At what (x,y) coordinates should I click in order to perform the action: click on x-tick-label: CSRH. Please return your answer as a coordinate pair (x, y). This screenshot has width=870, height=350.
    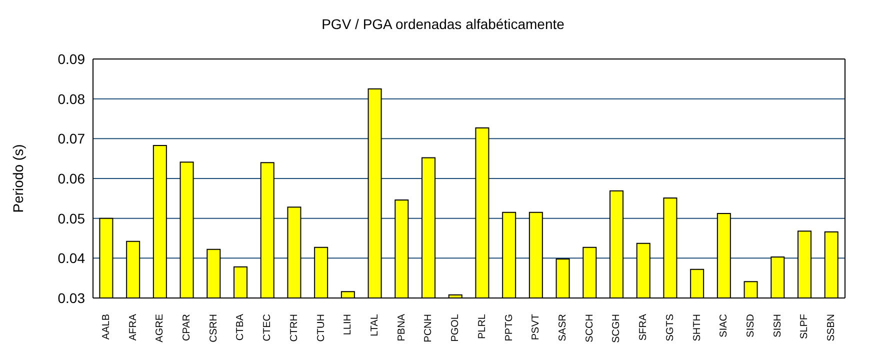
    Looking at the image, I should click on (214, 328).